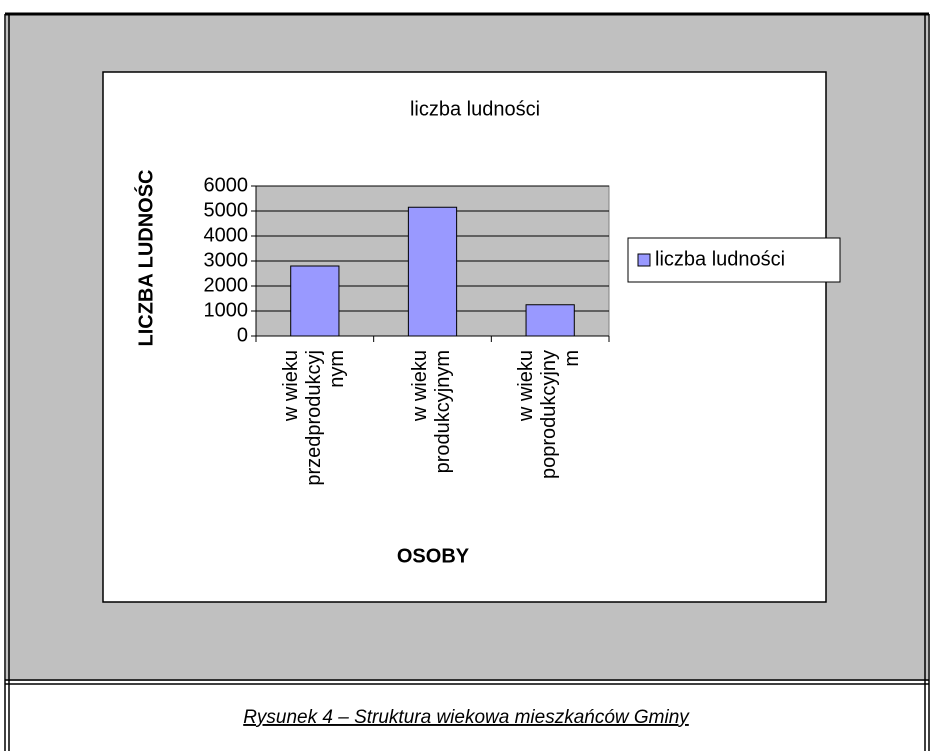 Image resolution: width=931 pixels, height=751 pixels. Describe the element at coordinates (431, 411) in the screenshot. I see `x-tick-label: w wiekuprodukcyjnym` at that location.